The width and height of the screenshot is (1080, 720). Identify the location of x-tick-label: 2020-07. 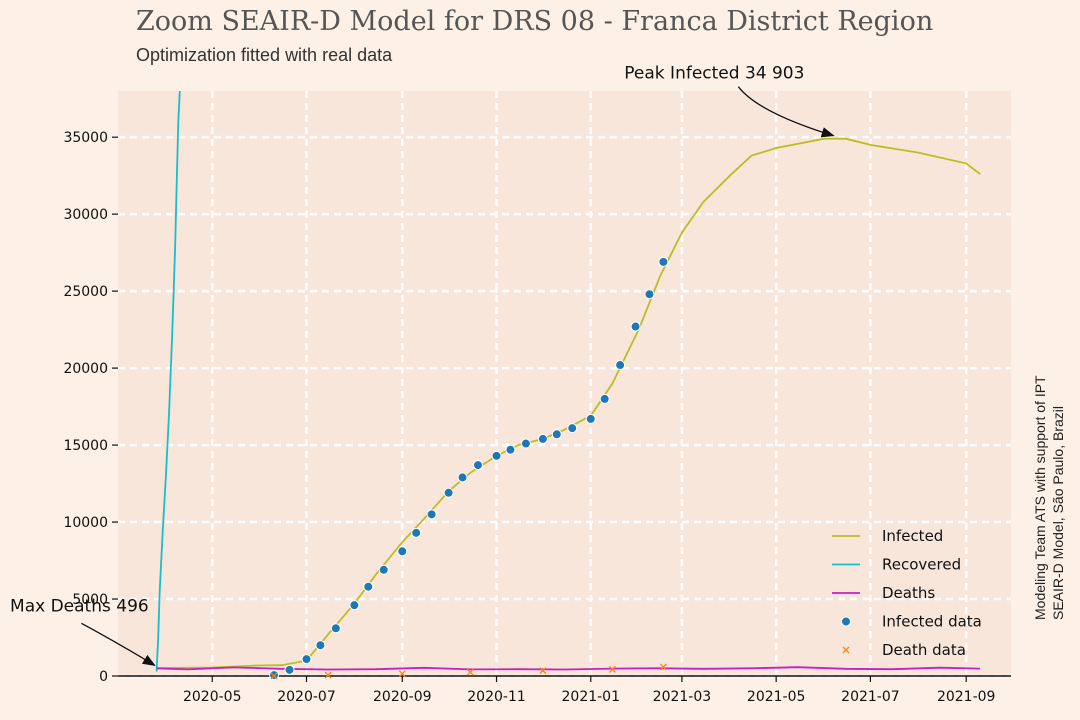
(306, 697).